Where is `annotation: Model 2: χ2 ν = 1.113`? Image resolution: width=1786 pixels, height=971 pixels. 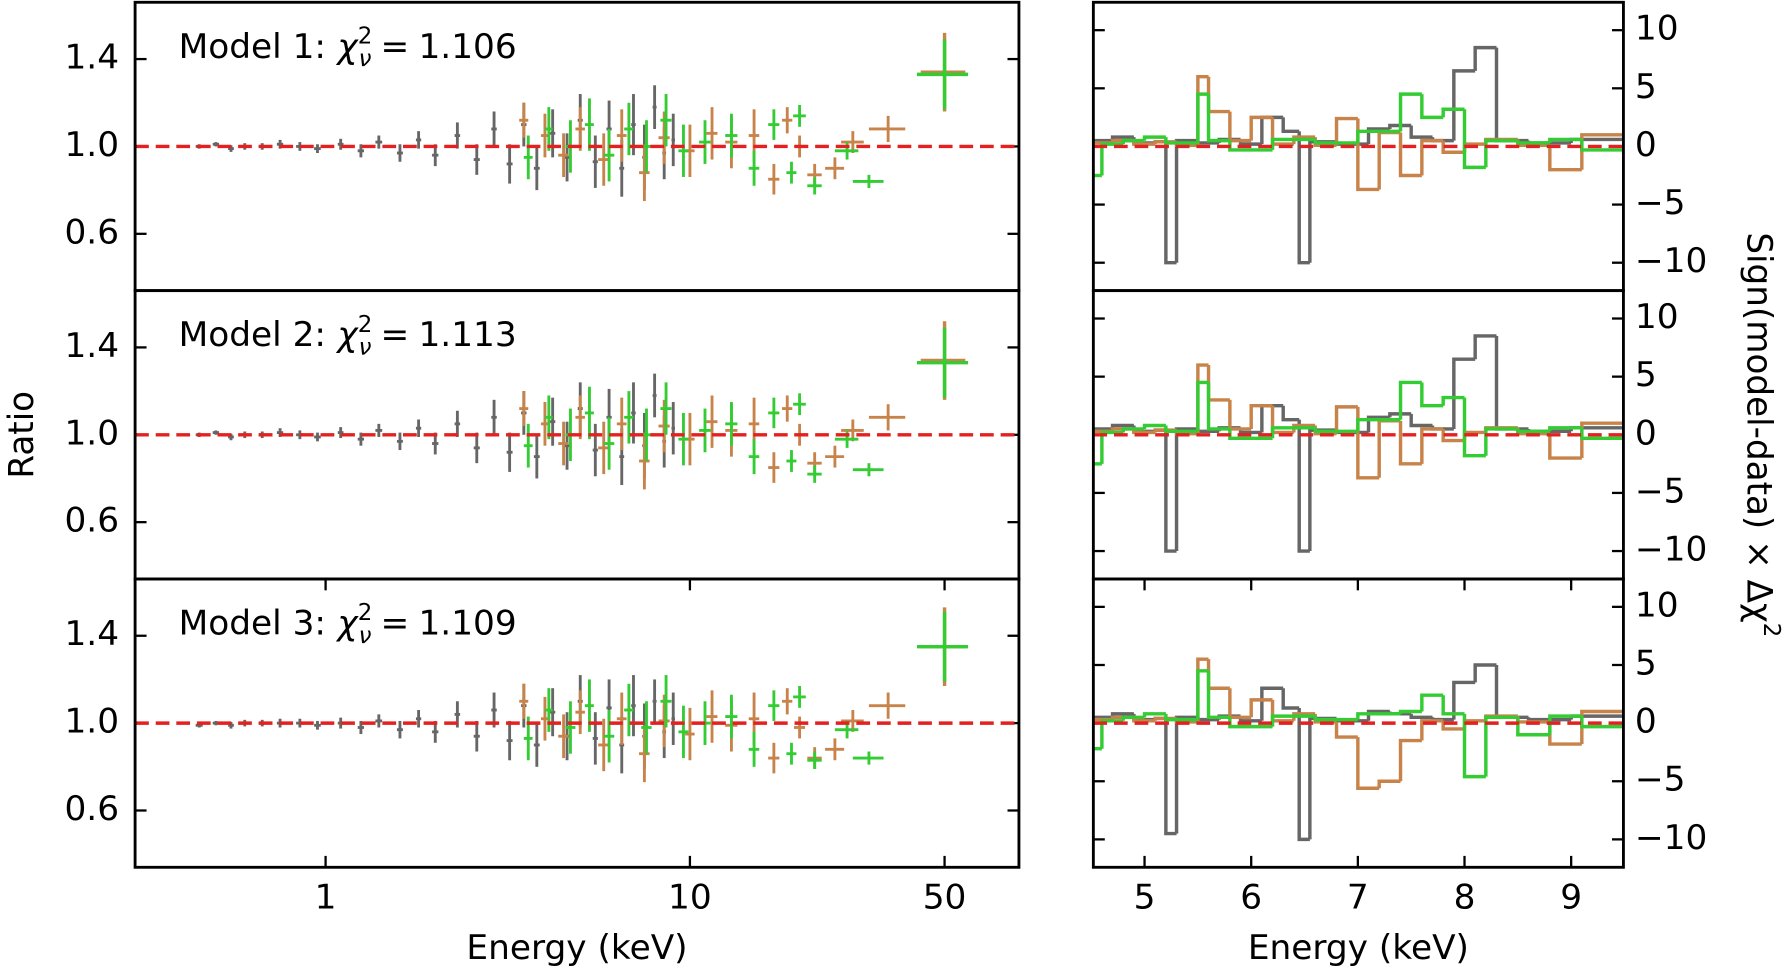 annotation: Model 2: χ2 ν = 1.113 is located at coordinates (348, 335).